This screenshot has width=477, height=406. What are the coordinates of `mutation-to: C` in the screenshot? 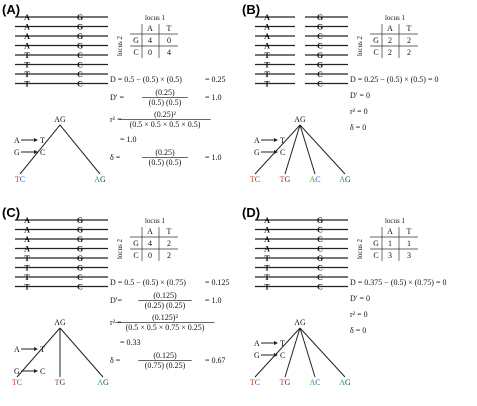 It's located at (282, 355).